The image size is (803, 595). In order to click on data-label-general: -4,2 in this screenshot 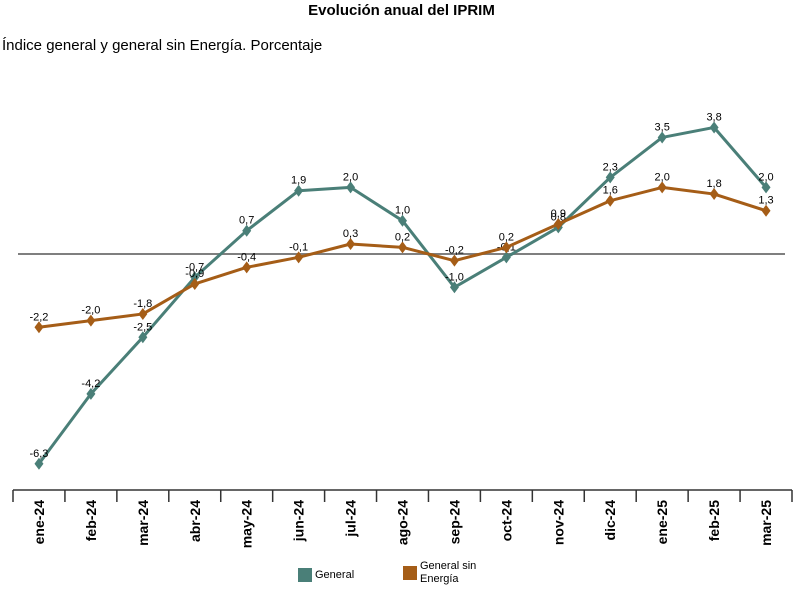, I will do `click(90, 384)`.